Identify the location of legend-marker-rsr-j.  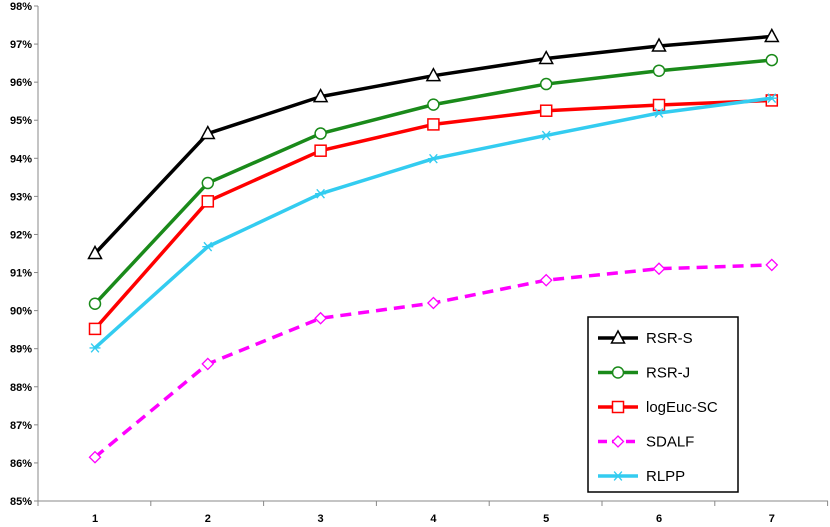
(618, 372).